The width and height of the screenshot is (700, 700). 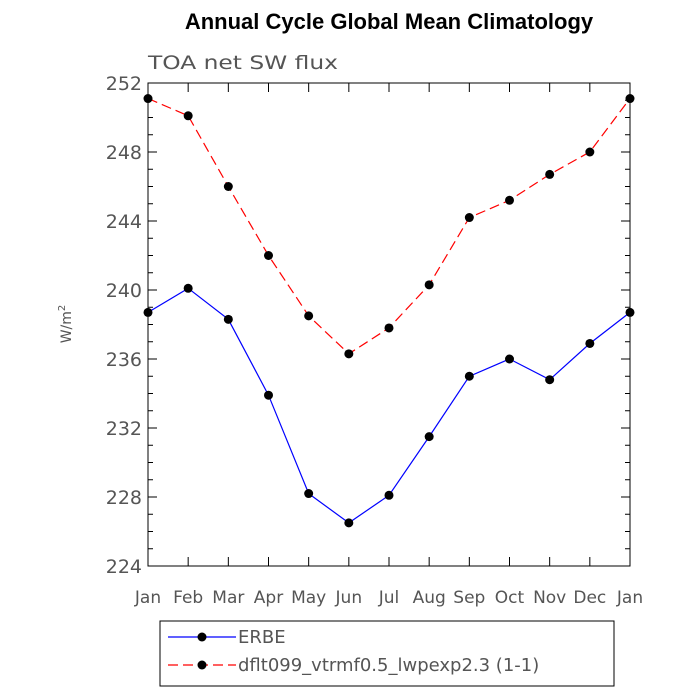 I want to click on legend-label-1: dflt099_vtrmf0.5_lwpexp2.3 (1-1), so click(x=388, y=665).